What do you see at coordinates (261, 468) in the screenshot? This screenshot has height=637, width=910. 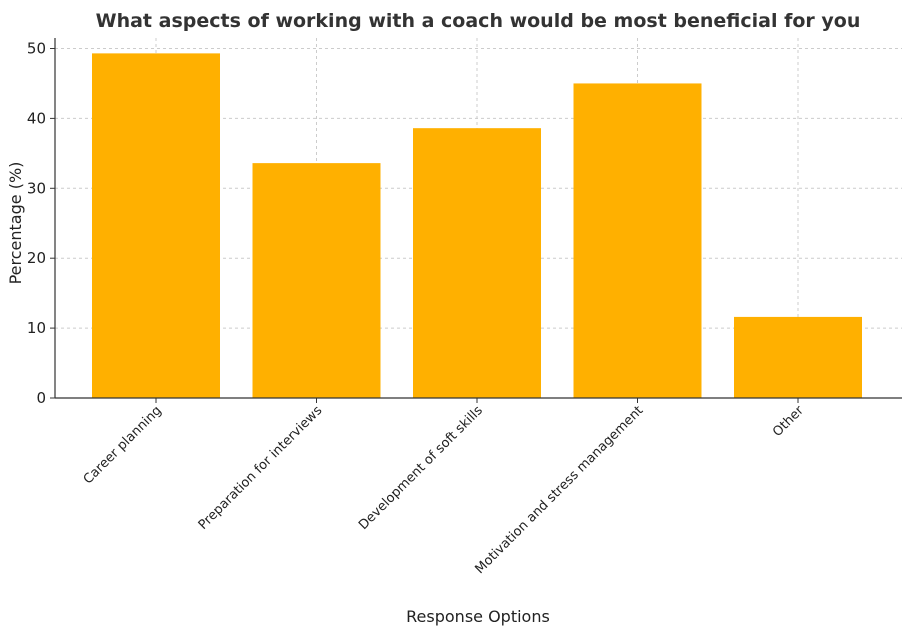 I see `x-tick-label: Preparation for interviews` at bounding box center [261, 468].